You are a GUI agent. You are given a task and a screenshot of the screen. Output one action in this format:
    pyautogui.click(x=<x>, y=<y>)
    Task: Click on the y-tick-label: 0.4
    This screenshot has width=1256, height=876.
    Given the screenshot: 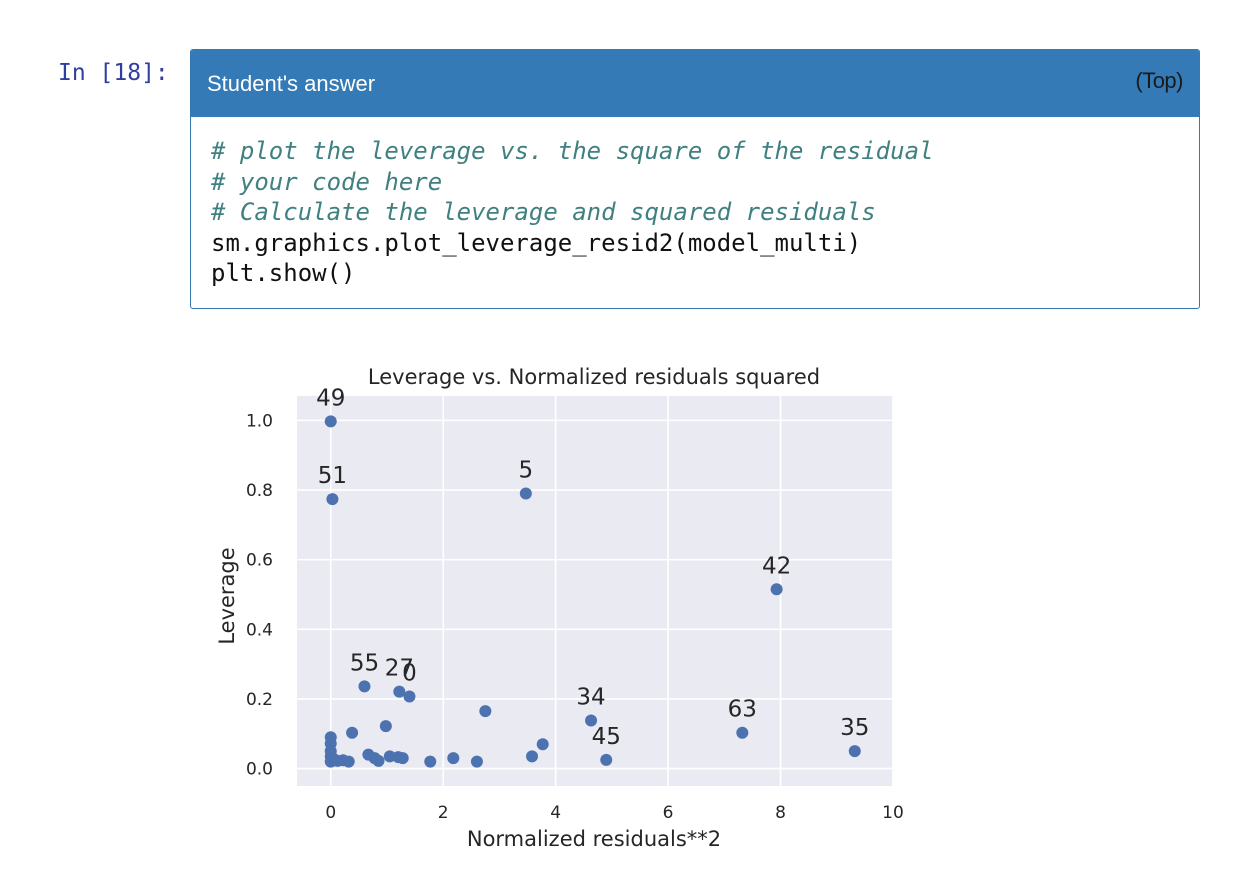 What is the action you would take?
    pyautogui.click(x=259, y=630)
    